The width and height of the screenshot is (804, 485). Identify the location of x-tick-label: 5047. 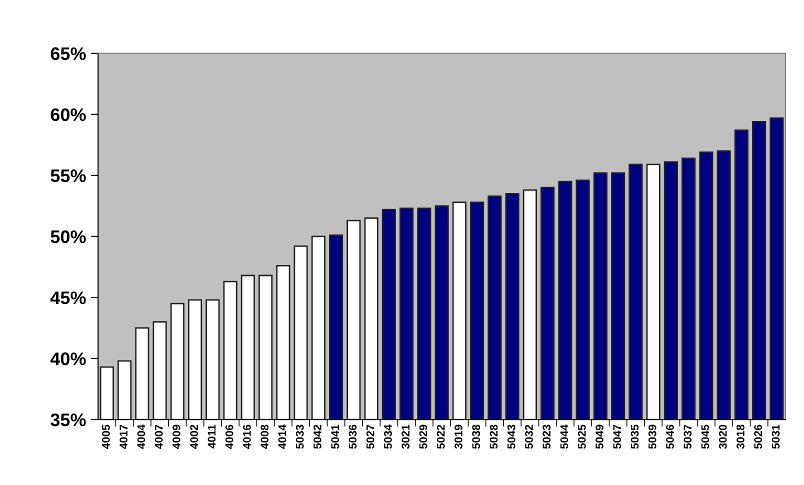
(617, 436).